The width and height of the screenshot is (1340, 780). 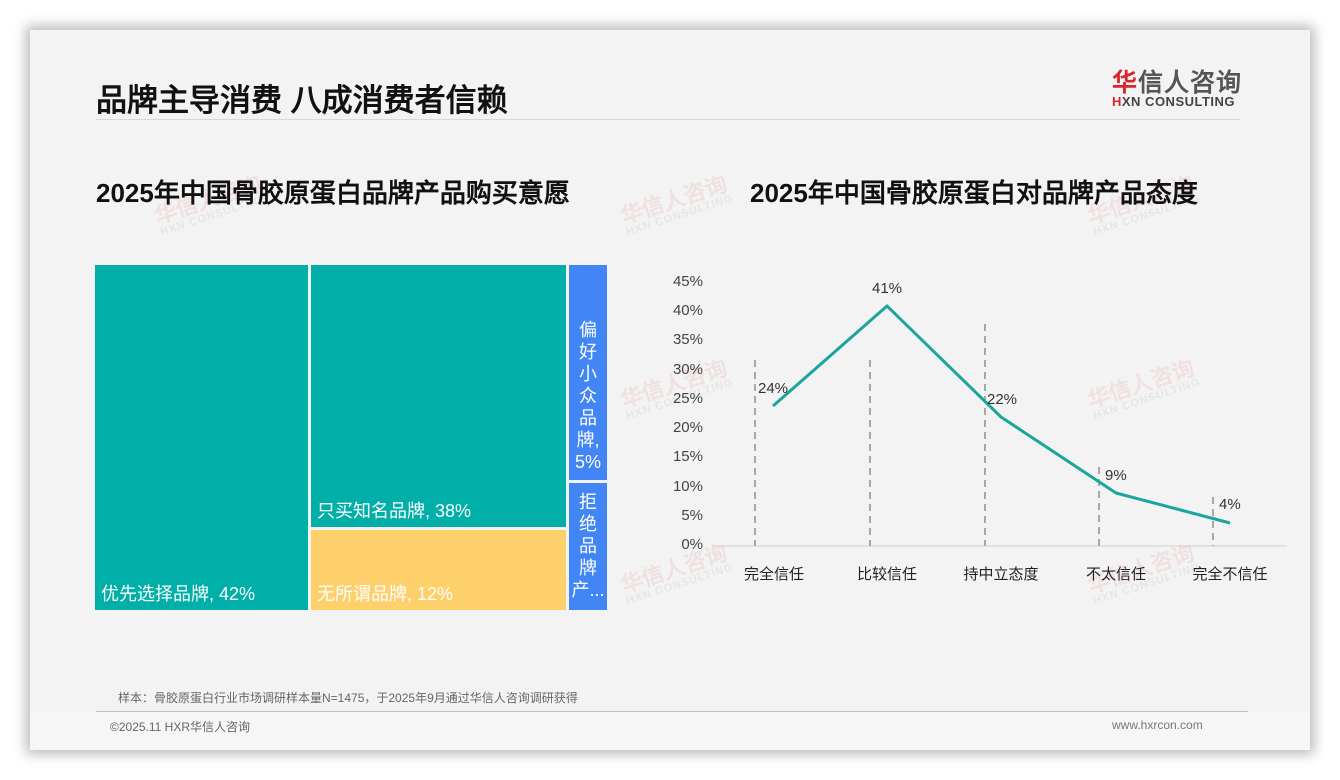 What do you see at coordinates (1117, 101) in the screenshot?
I see `logo-en-red: H` at bounding box center [1117, 101].